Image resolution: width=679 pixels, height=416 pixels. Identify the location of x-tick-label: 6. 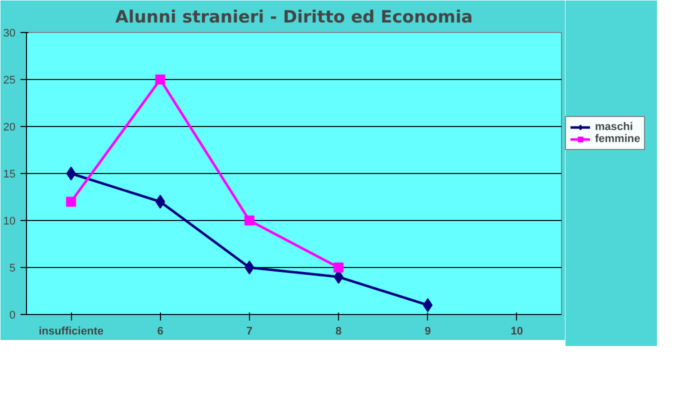
(160, 332).